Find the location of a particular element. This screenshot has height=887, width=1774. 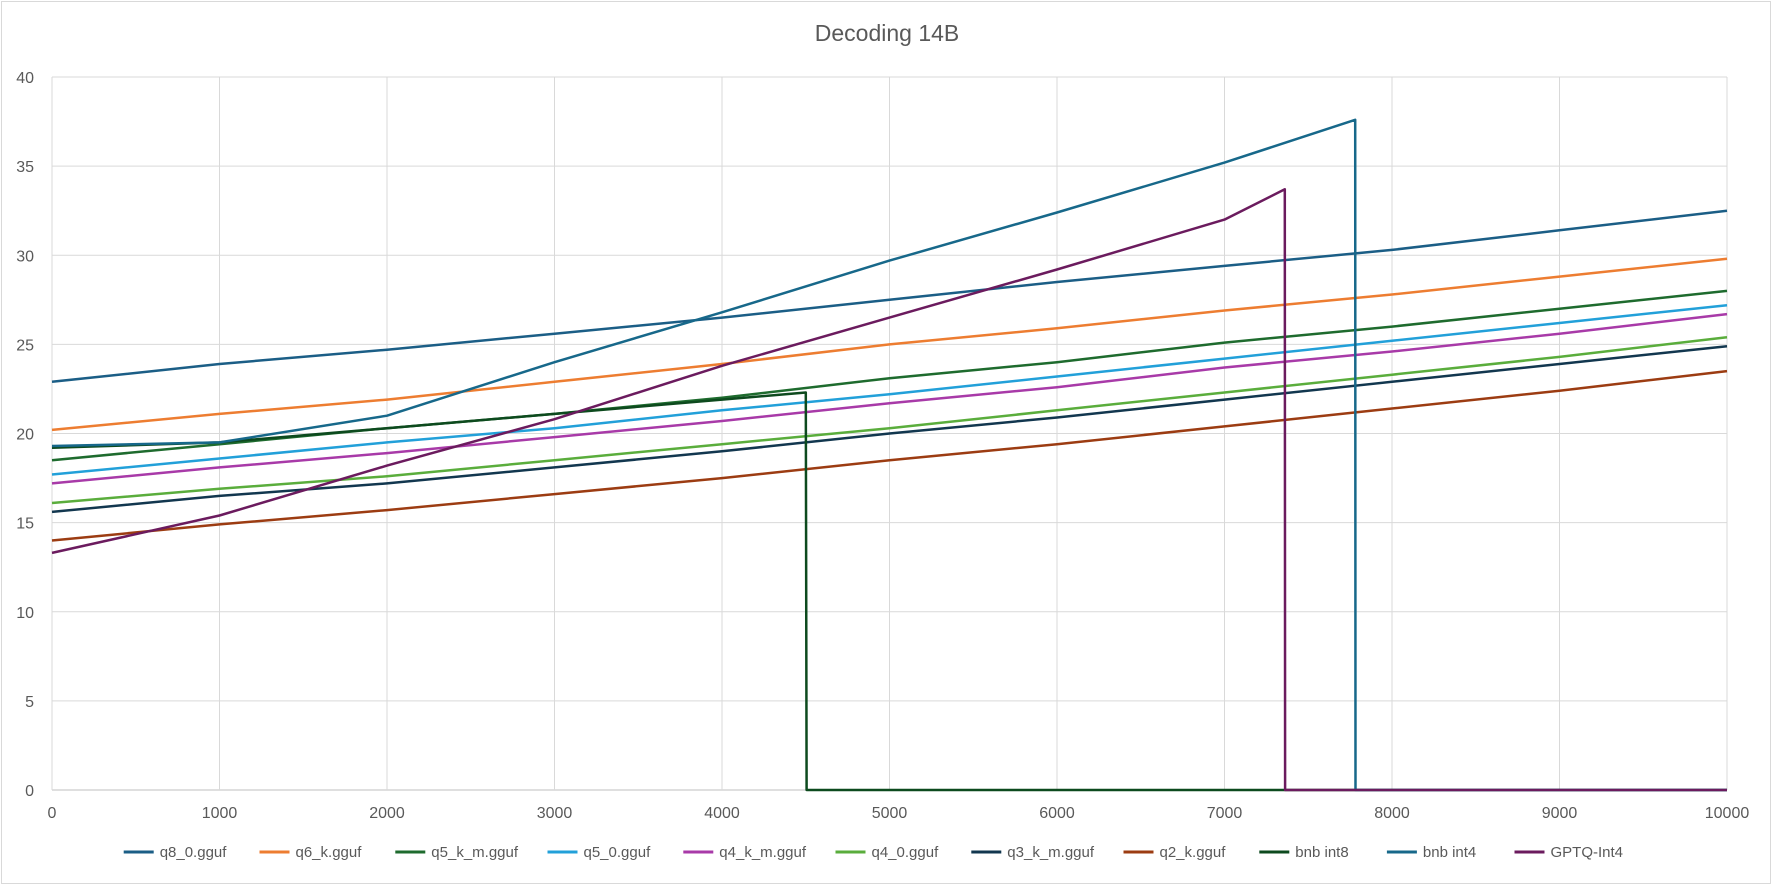

legend-item: q5_0.gguf is located at coordinates (599, 852).